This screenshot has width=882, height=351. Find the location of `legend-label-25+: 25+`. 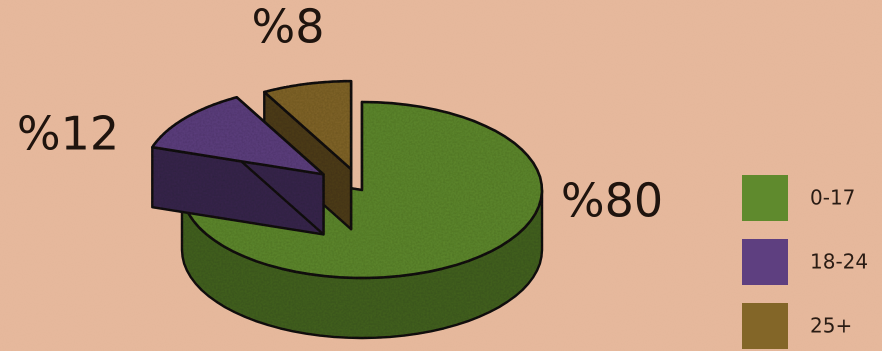

legend-label-25+: 25+ is located at coordinates (831, 326).